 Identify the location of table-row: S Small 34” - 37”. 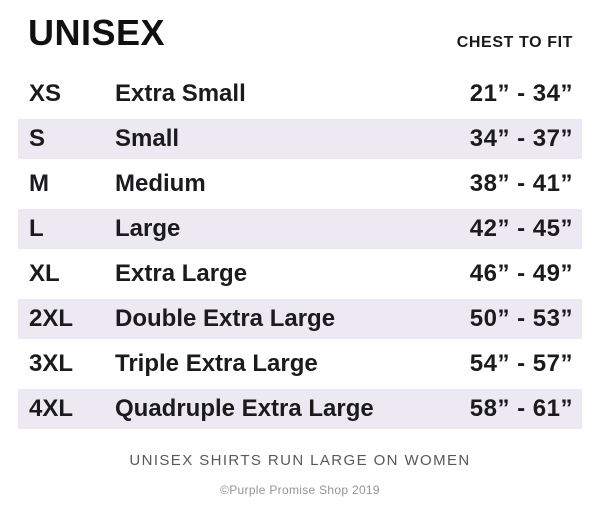
(300, 139).